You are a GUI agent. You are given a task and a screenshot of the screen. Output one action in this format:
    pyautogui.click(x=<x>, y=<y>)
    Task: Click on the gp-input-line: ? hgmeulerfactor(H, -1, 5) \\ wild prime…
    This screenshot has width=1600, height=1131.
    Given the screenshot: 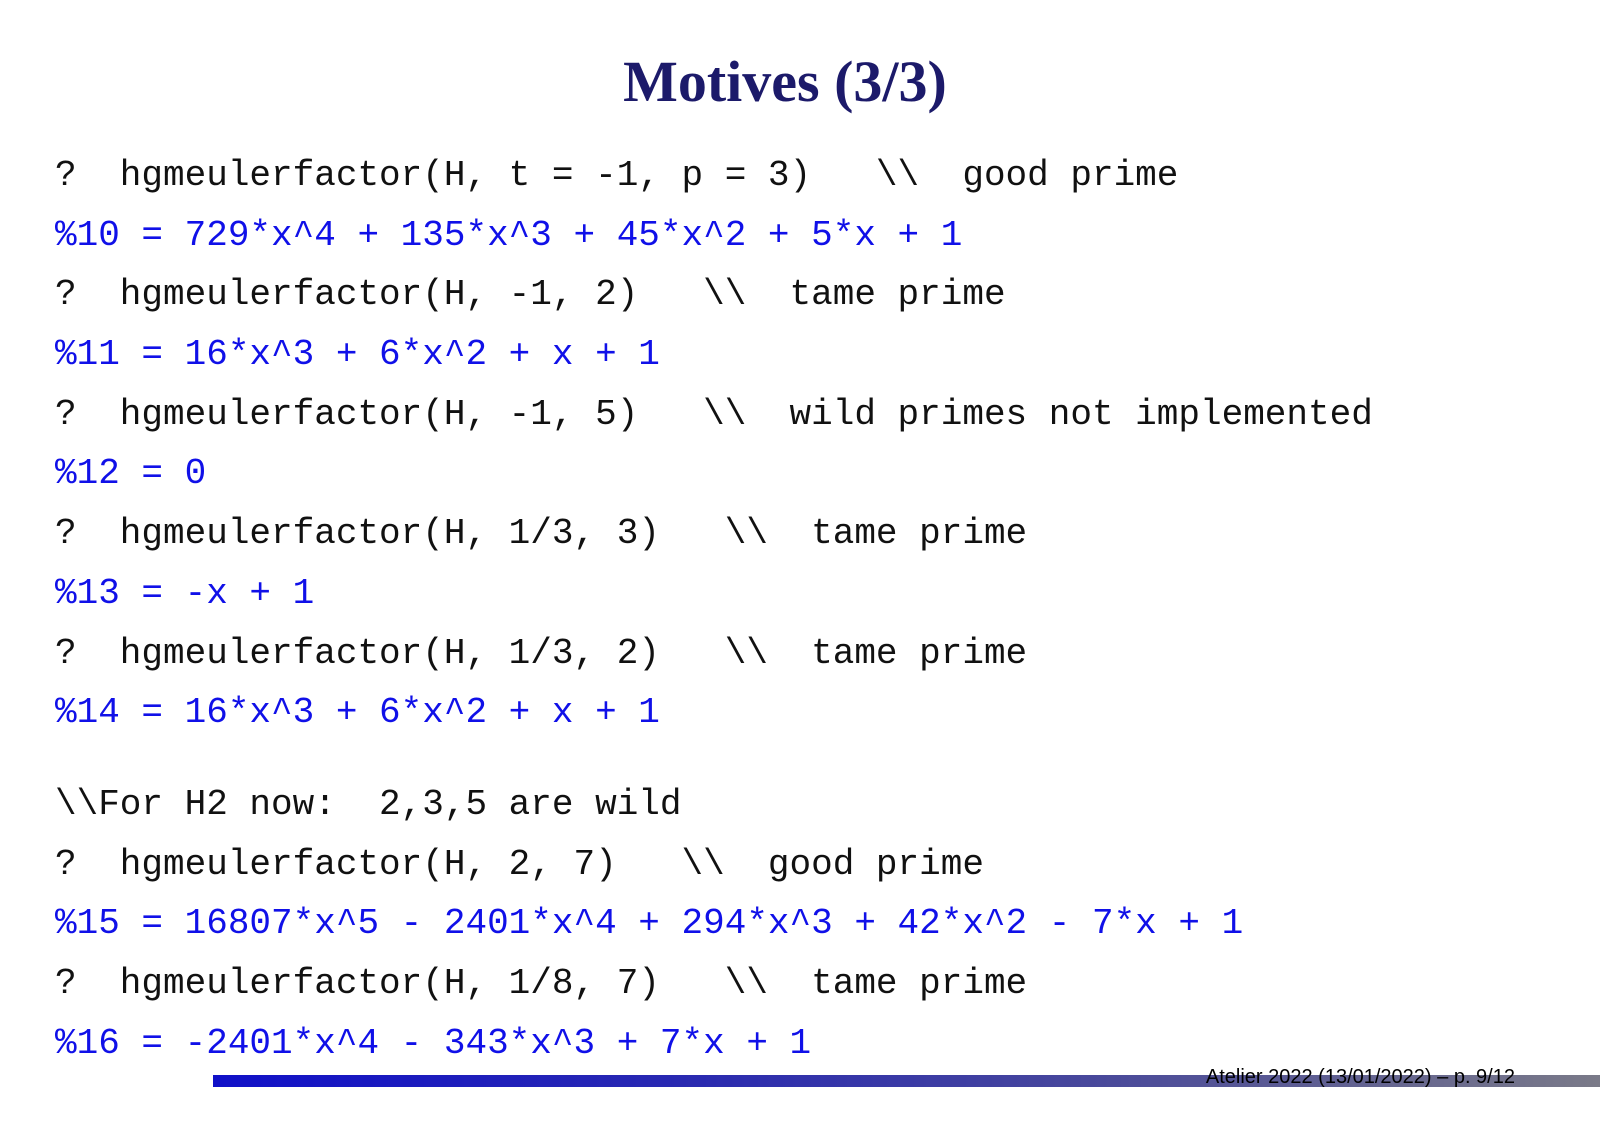 What is the action you would take?
    pyautogui.click(x=714, y=414)
    